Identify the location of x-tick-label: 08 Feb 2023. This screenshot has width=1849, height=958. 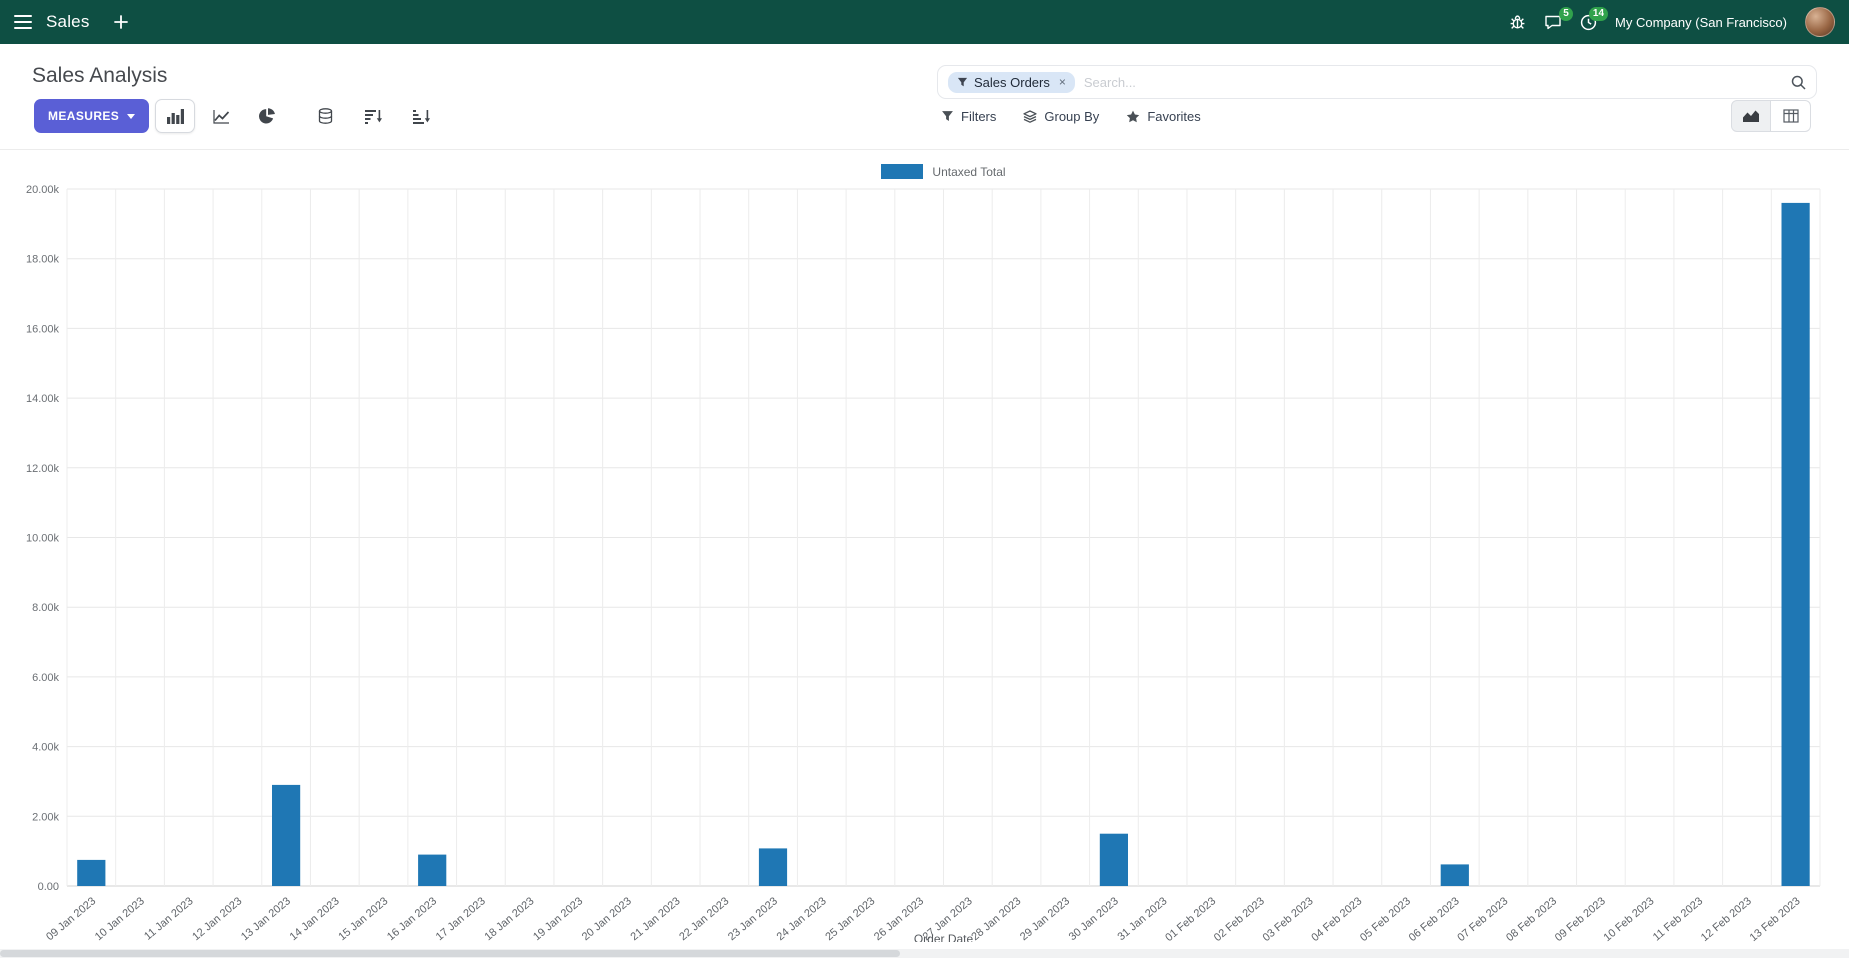
(1531, 918).